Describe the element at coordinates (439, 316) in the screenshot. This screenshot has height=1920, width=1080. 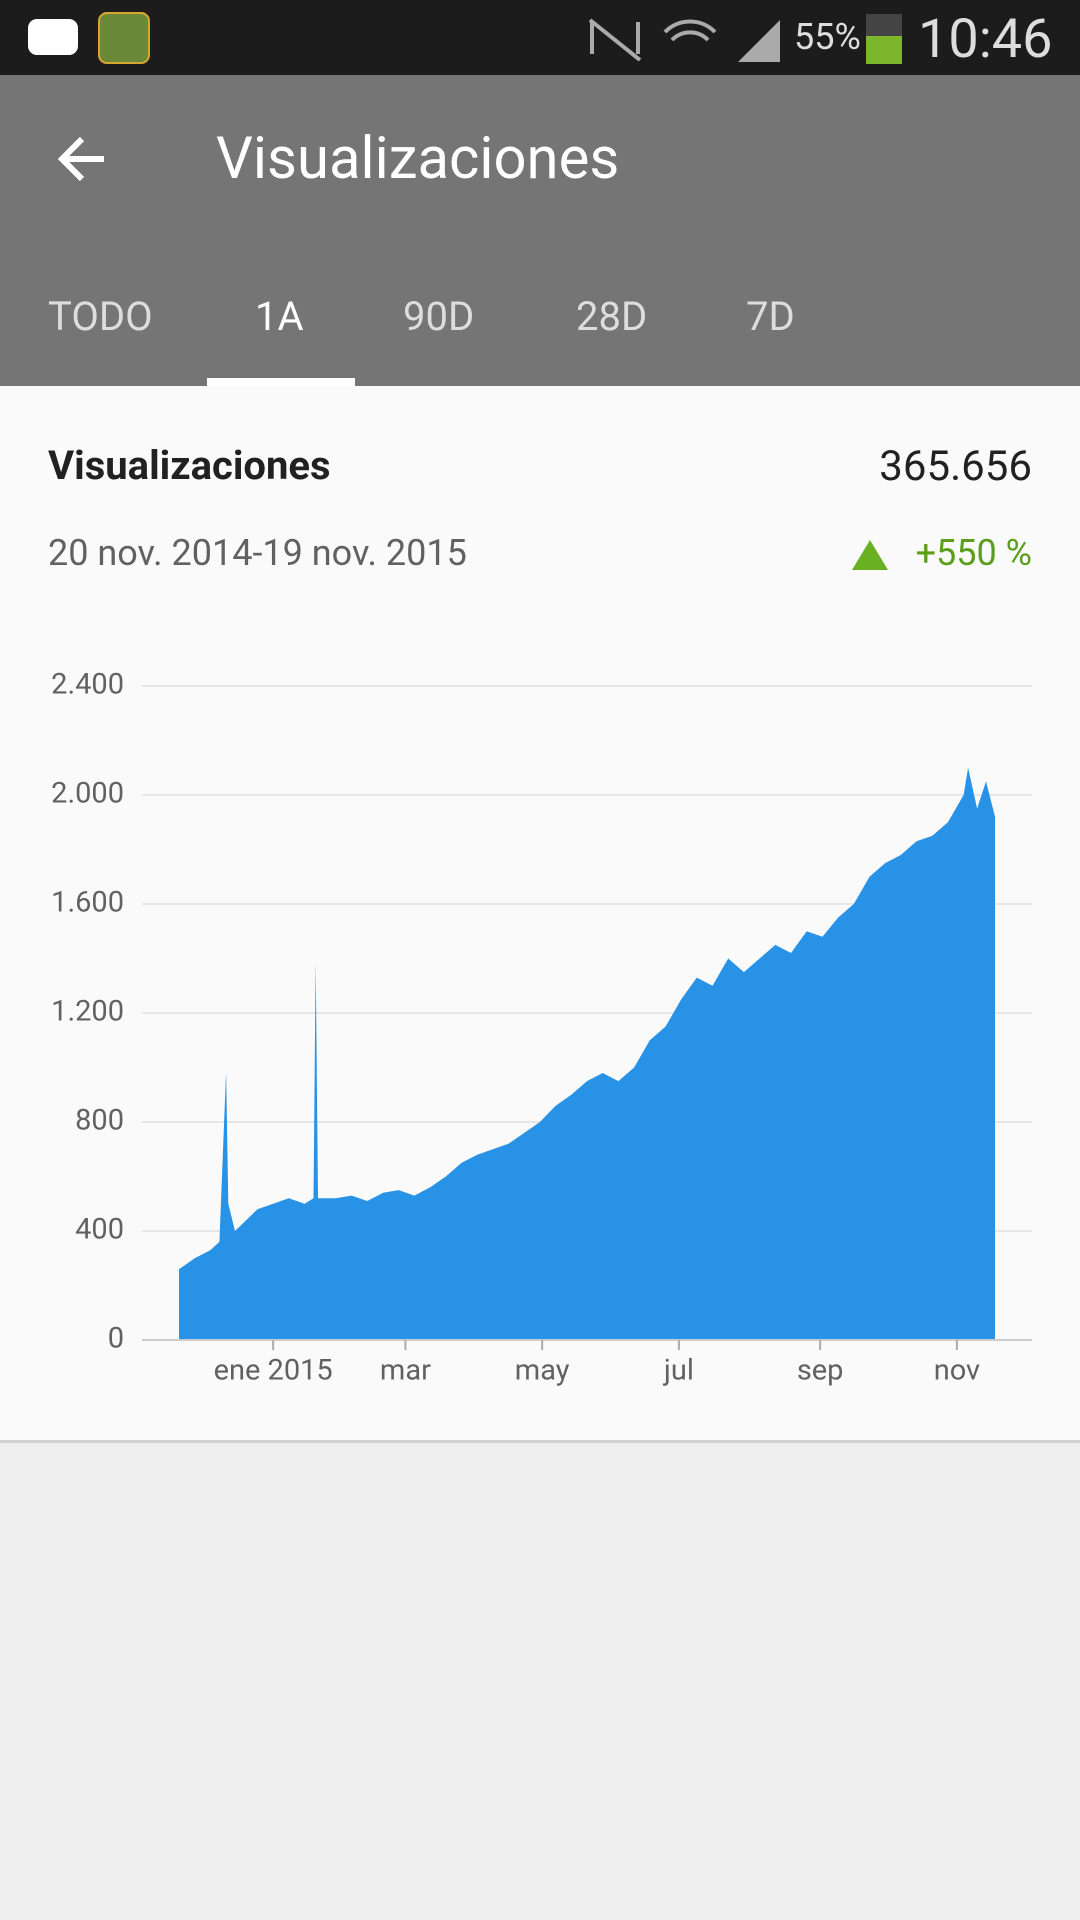
I see `tab: 90D` at that location.